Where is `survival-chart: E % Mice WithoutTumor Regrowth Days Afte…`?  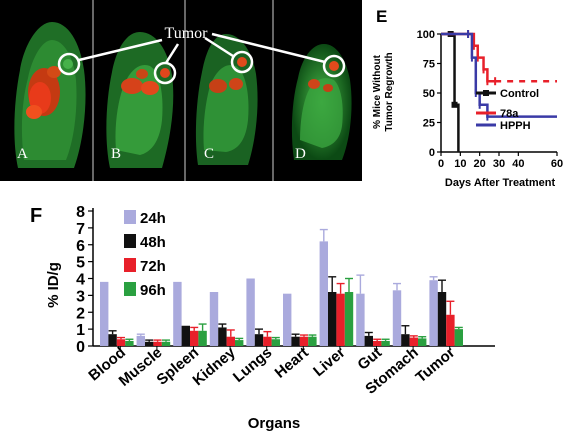 survival-chart: E % Mice WithoutTumor Regrowth Days Afte… is located at coordinates (467, 98).